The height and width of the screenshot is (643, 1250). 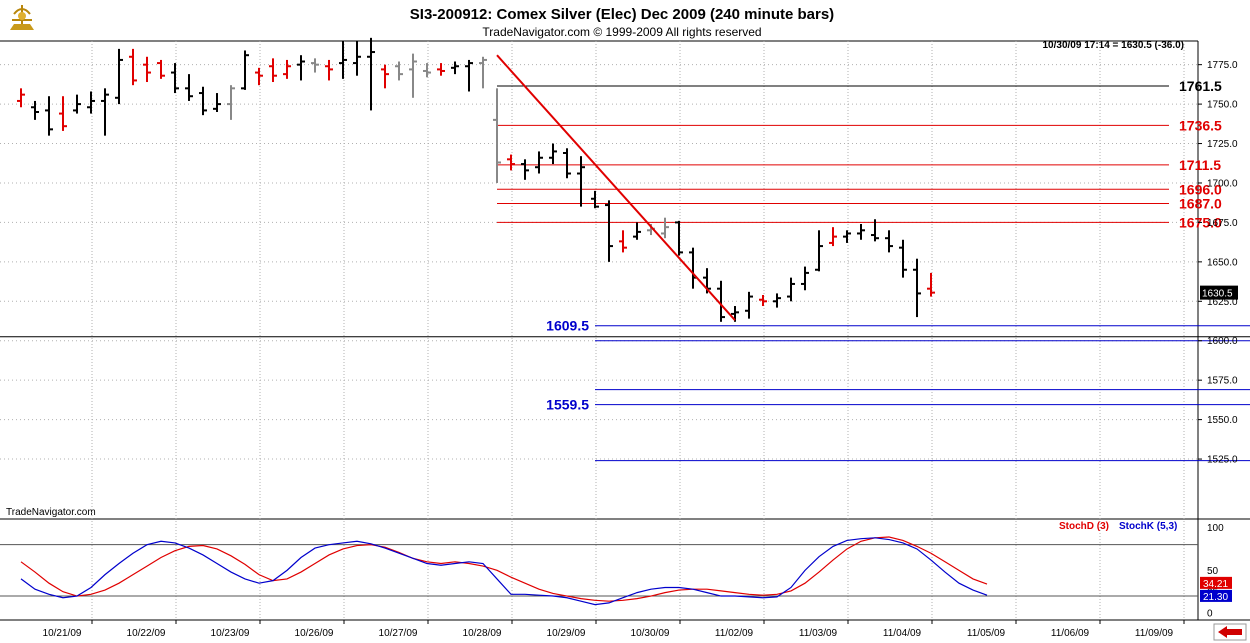 I want to click on price-tick-label: 1650.0, so click(x=1222, y=262).